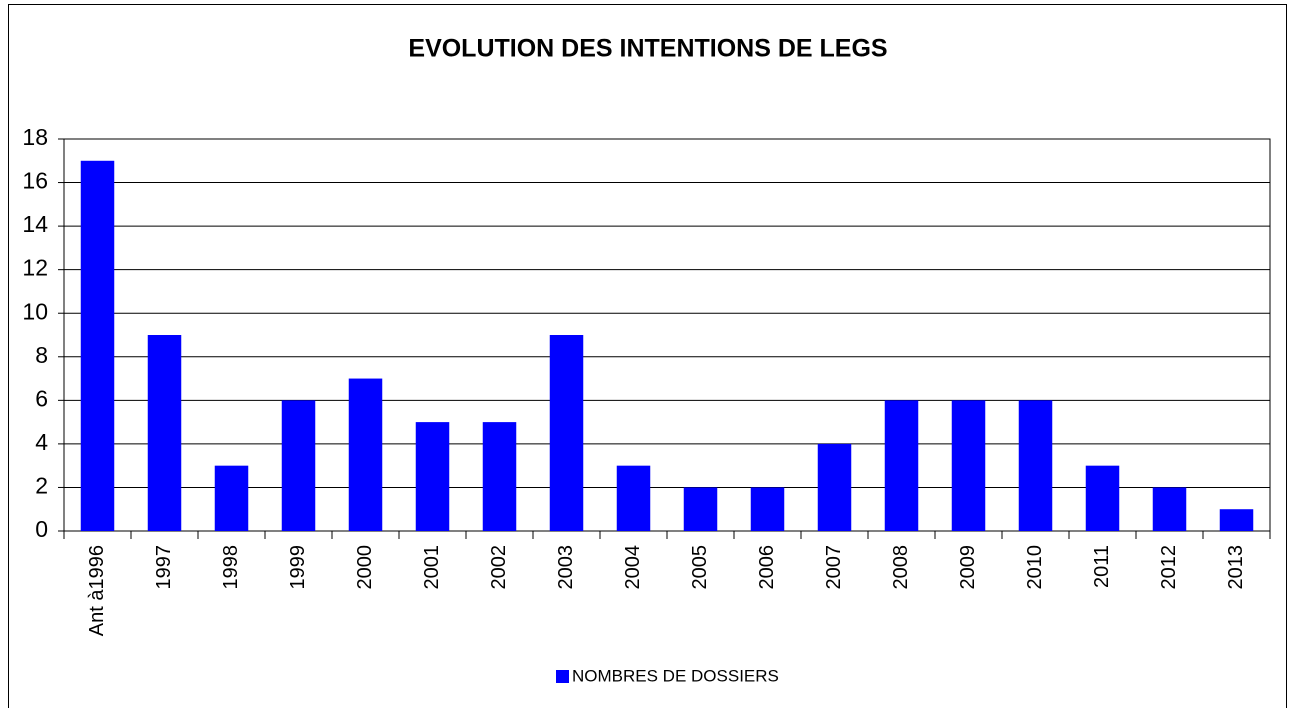 Image resolution: width=1296 pixels, height=708 pixels. I want to click on x-tick-label: 1997, so click(164, 567).